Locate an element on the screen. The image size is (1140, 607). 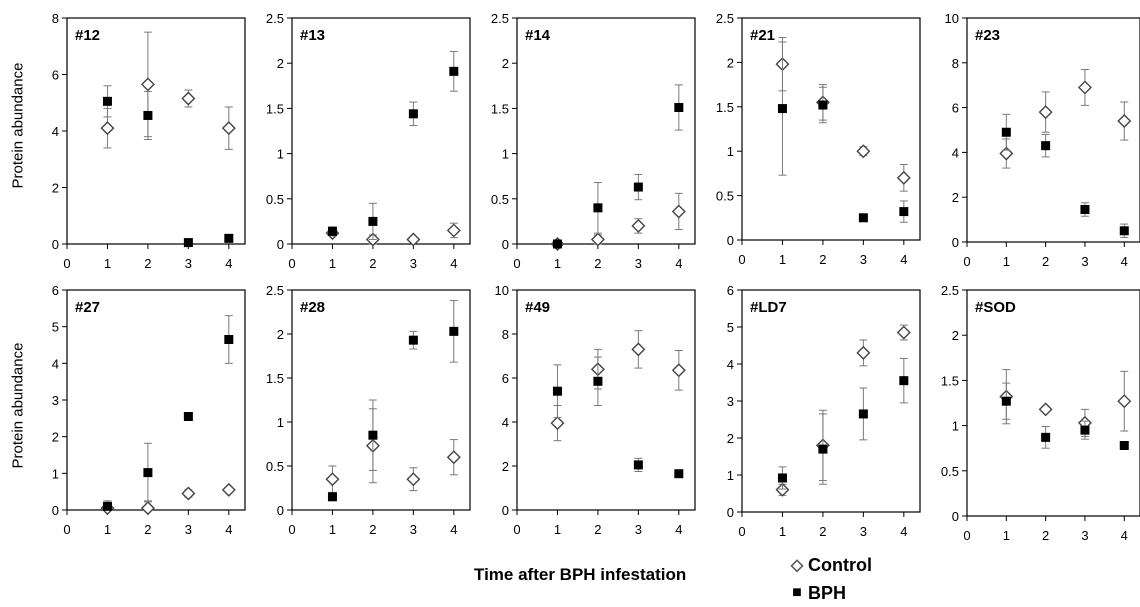
chart-panel-8: 0 2 4 6 8 10 0 1 2 3 4 #49 is located at coordinates (595, 410).